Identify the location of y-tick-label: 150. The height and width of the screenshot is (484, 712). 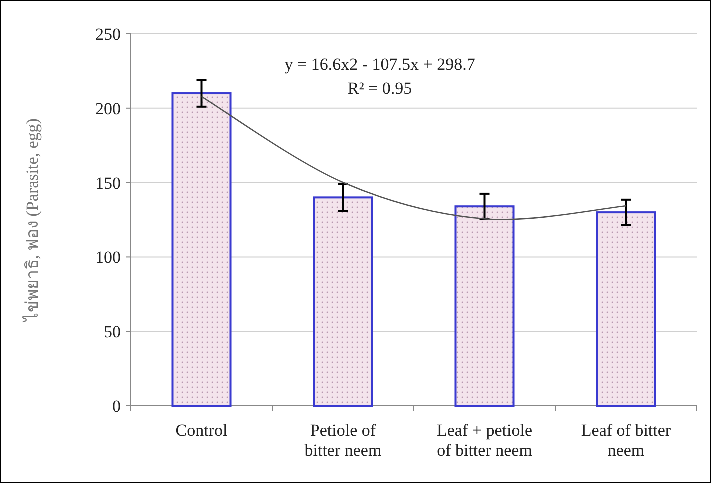
(108, 183).